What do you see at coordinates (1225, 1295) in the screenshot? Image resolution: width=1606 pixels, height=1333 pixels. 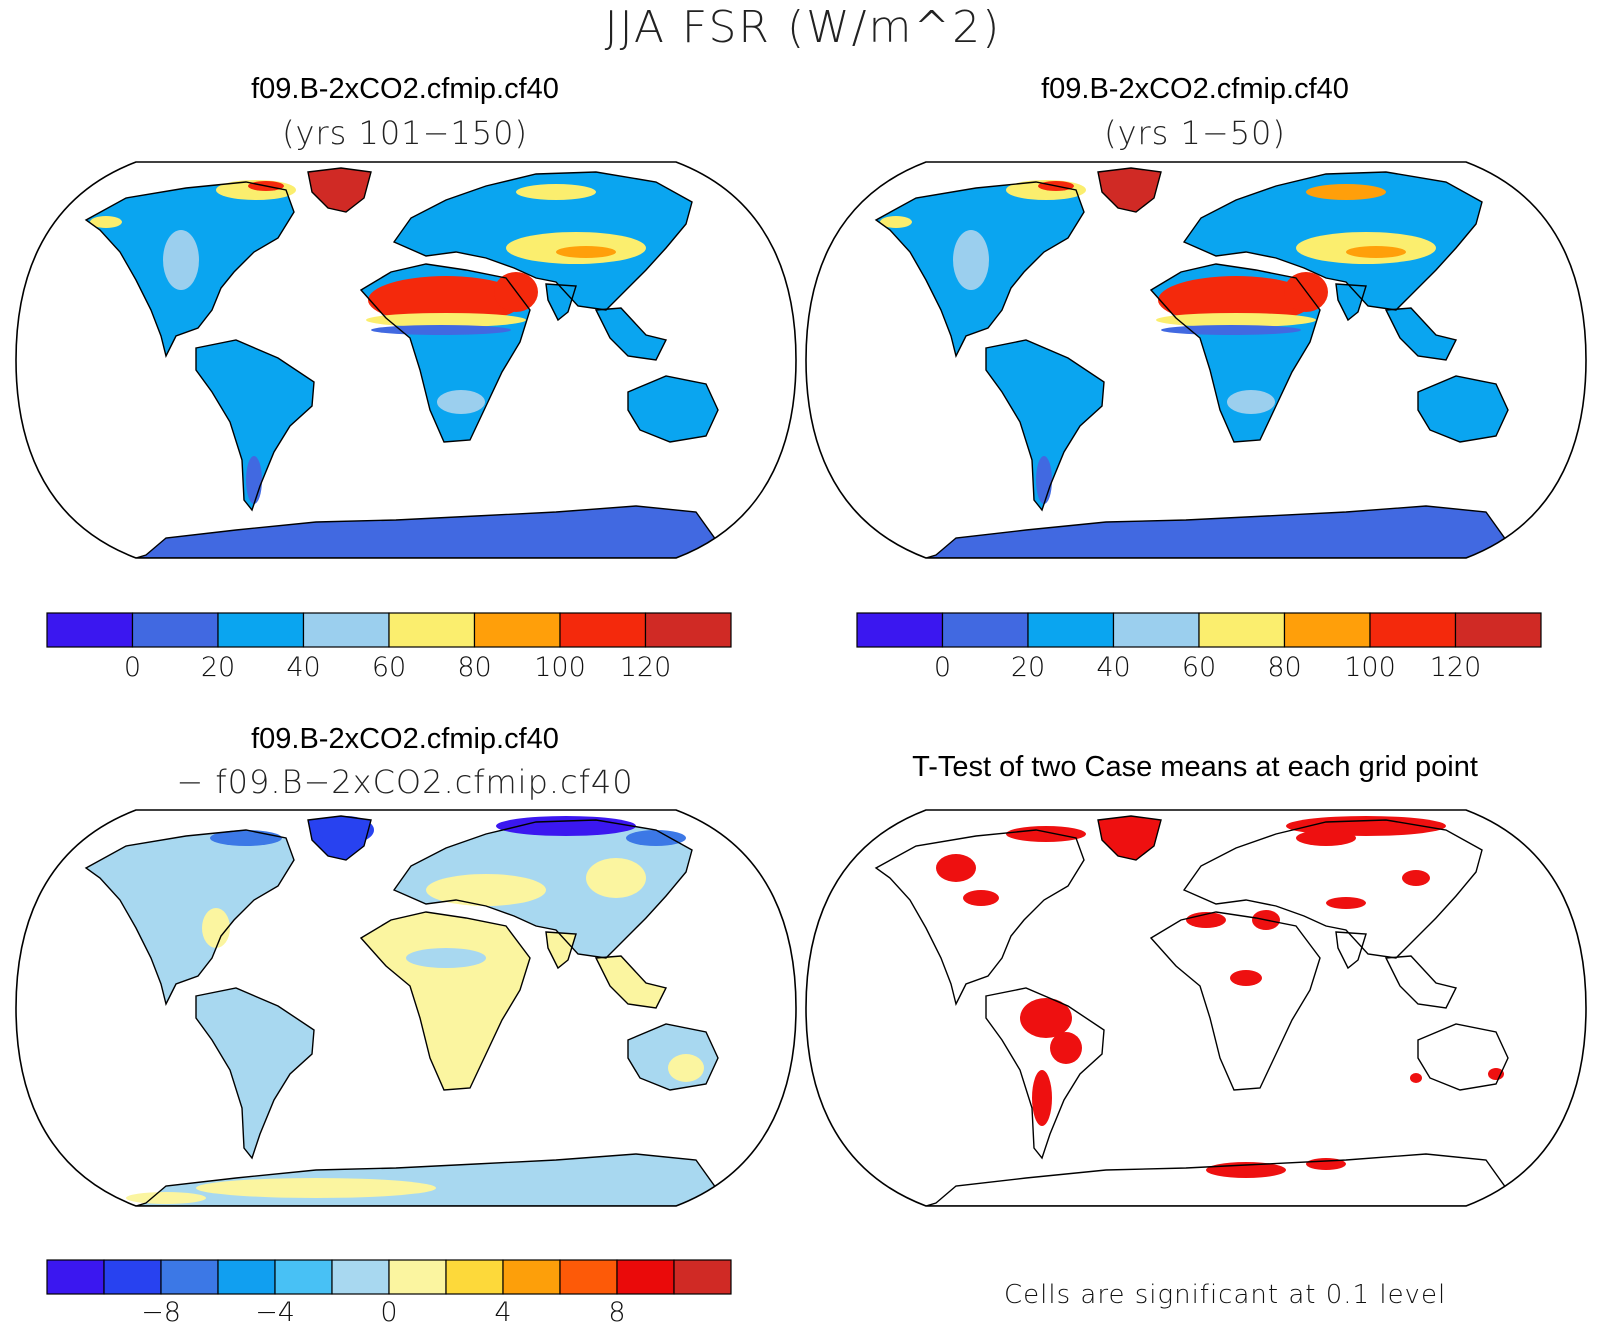 I see `significance-note: Cells are significant at 0.1 level` at bounding box center [1225, 1295].